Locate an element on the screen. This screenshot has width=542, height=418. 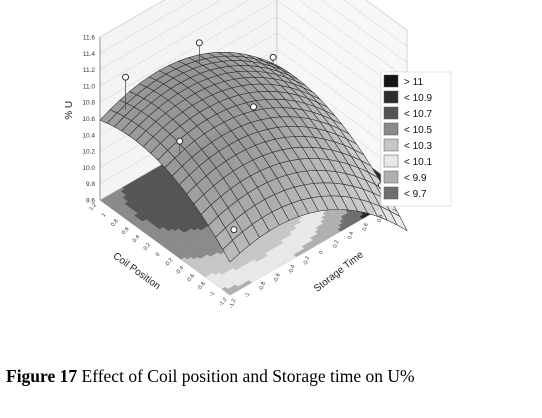
x-axis-label: Coil Position is located at coordinates (136, 272).